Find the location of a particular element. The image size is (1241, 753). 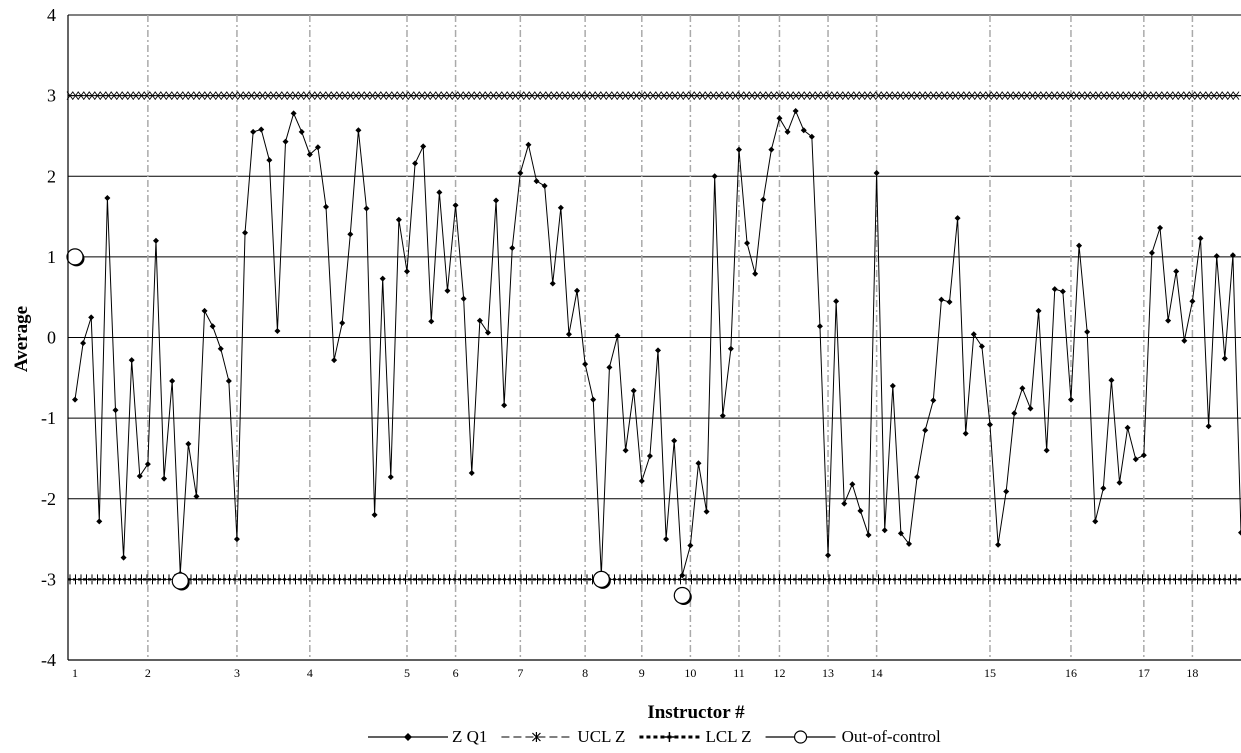

x-tick-label: 10 is located at coordinates (690, 673).